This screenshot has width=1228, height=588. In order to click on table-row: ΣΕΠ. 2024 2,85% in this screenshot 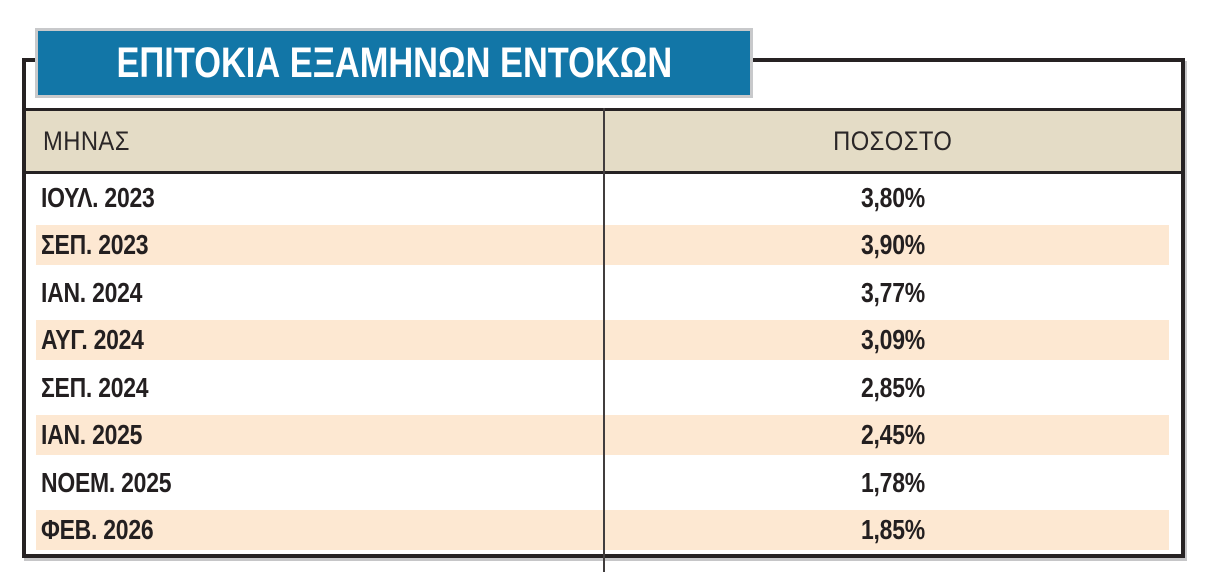, I will do `click(603, 388)`.